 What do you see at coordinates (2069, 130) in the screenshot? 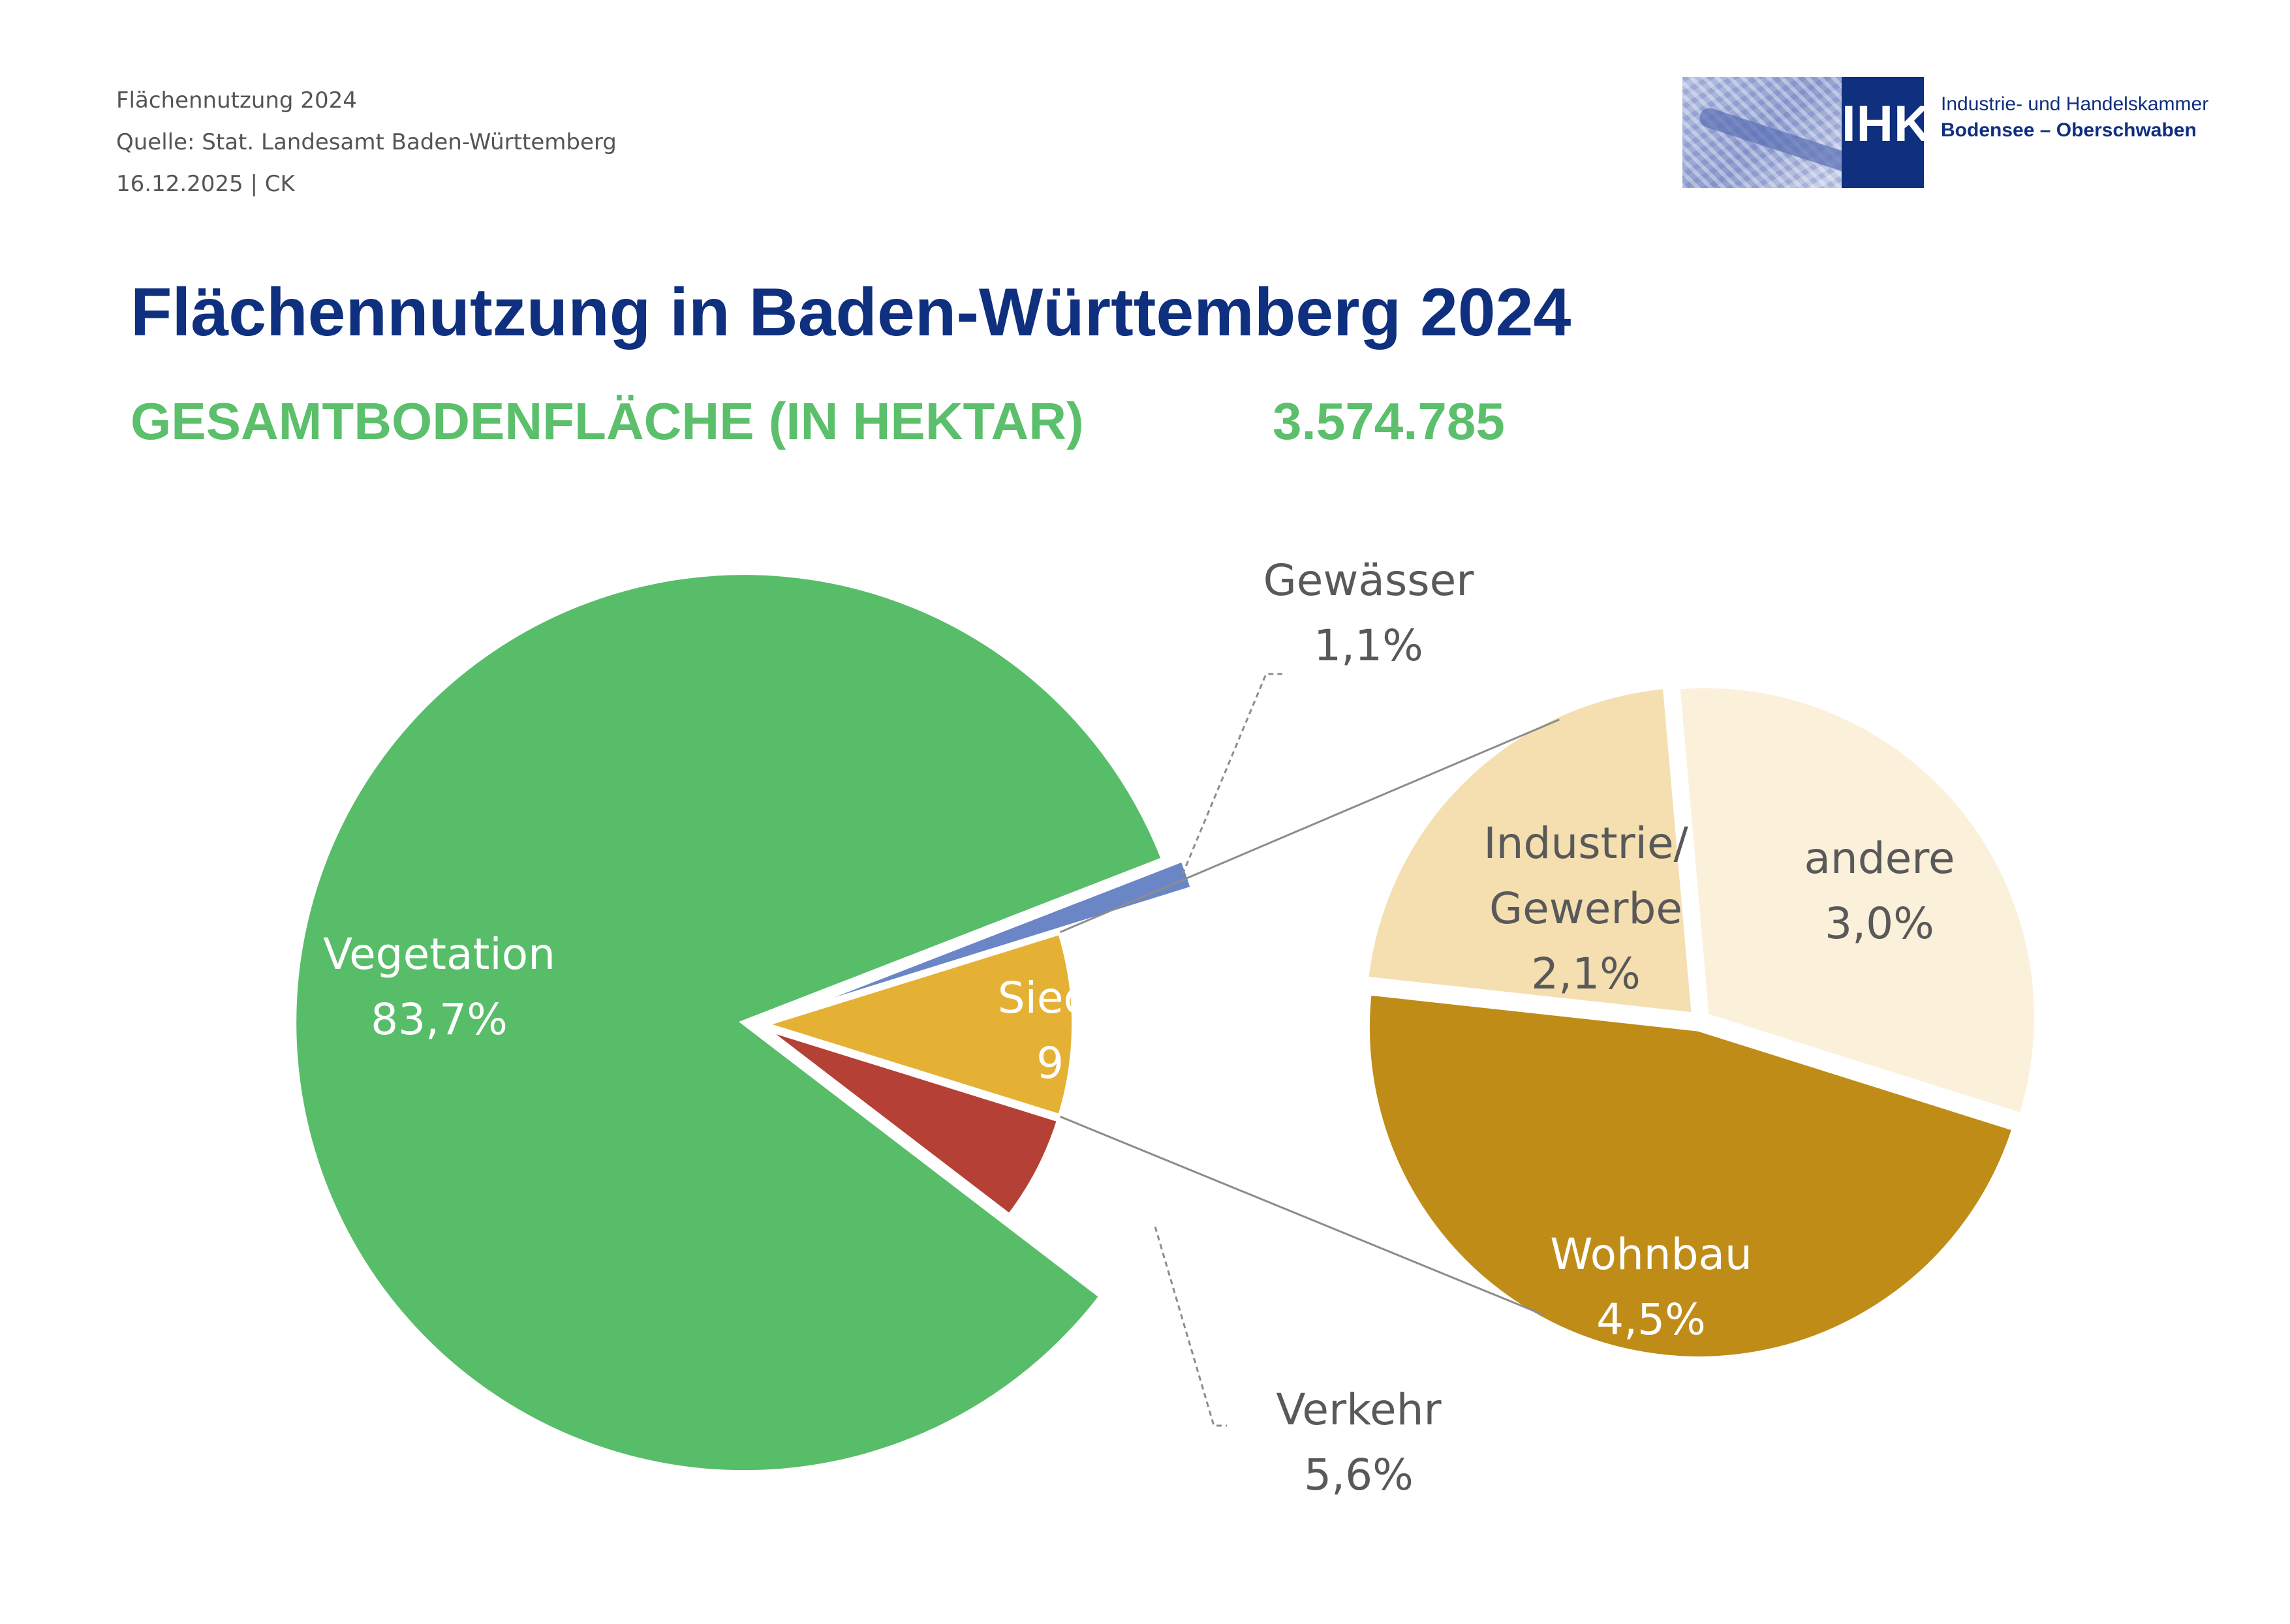
I see `logo-line-2: Bodensee – Oberschwaben` at bounding box center [2069, 130].